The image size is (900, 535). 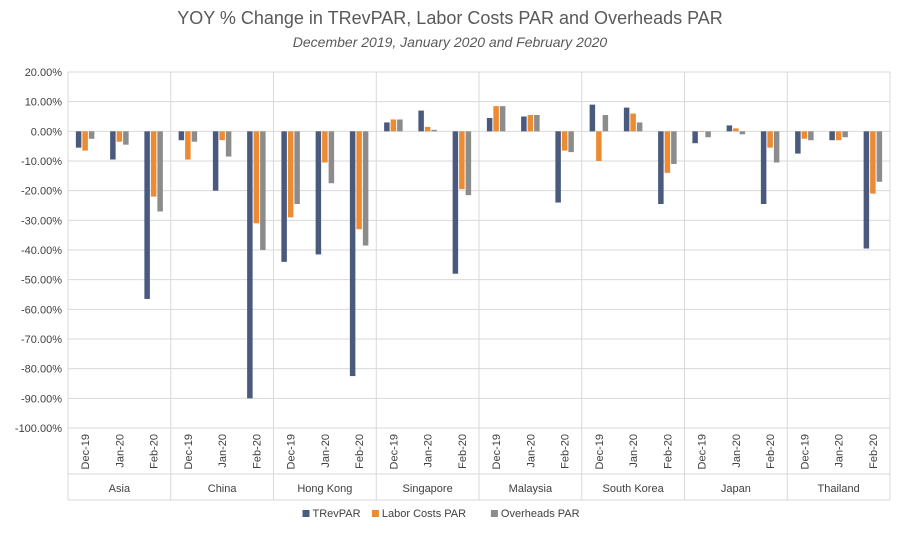 What do you see at coordinates (324, 489) in the screenshot?
I see `group-label: Hong Kong` at bounding box center [324, 489].